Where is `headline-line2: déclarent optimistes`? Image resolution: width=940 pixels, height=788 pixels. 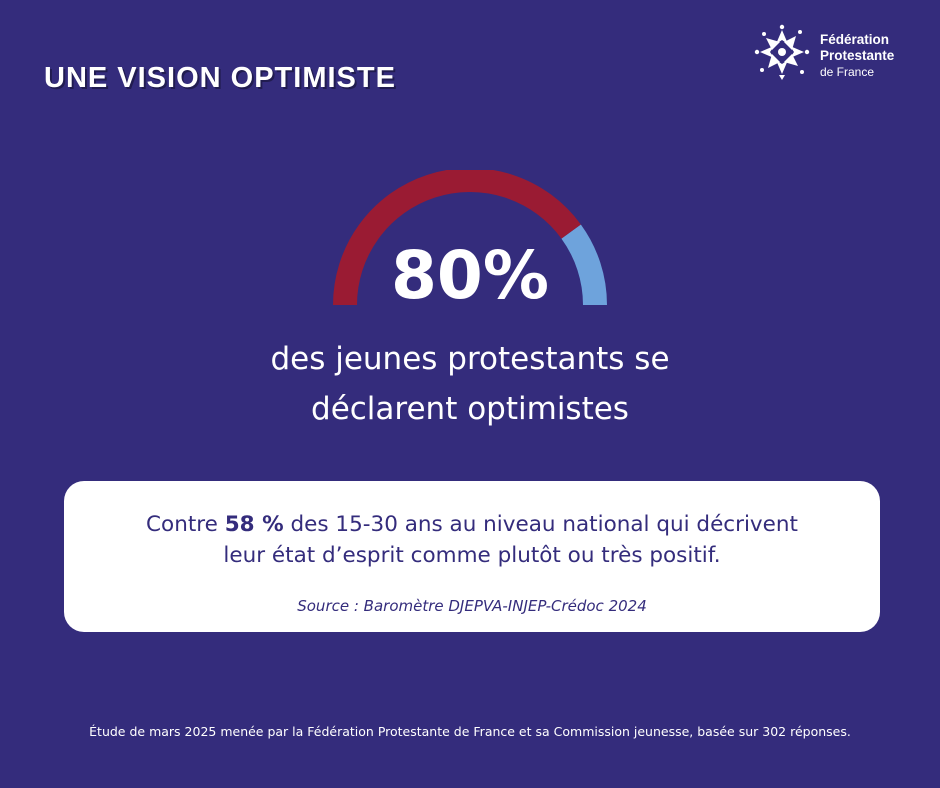 headline-line2: déclarent optimistes is located at coordinates (470, 409).